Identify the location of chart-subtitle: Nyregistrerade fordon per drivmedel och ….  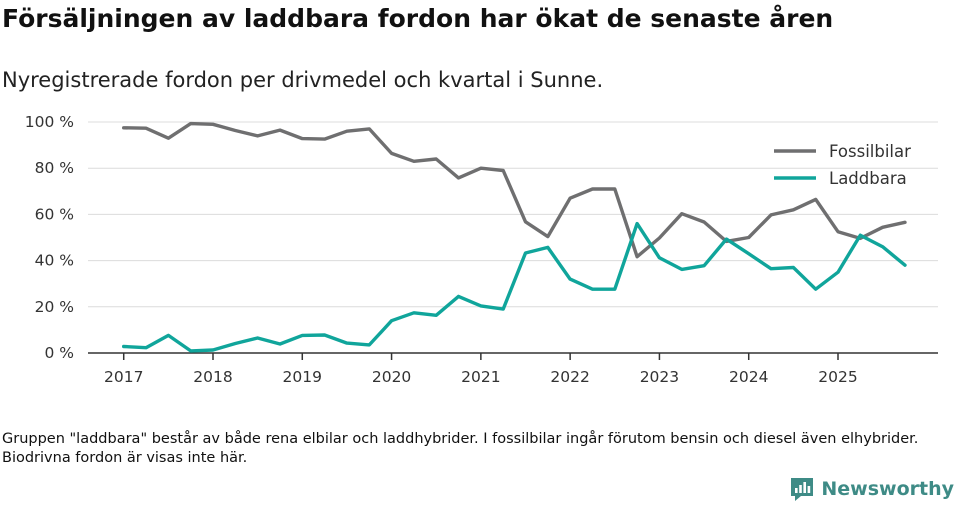
(303, 80).